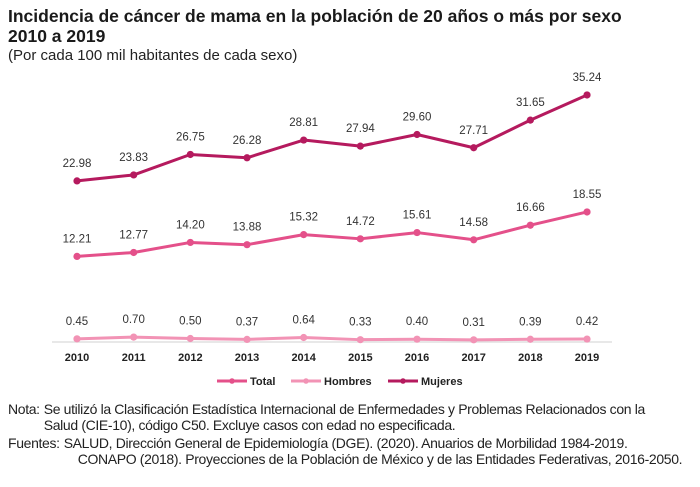 The width and height of the screenshot is (700, 487). I want to click on legend-label-total: Total, so click(262, 382).